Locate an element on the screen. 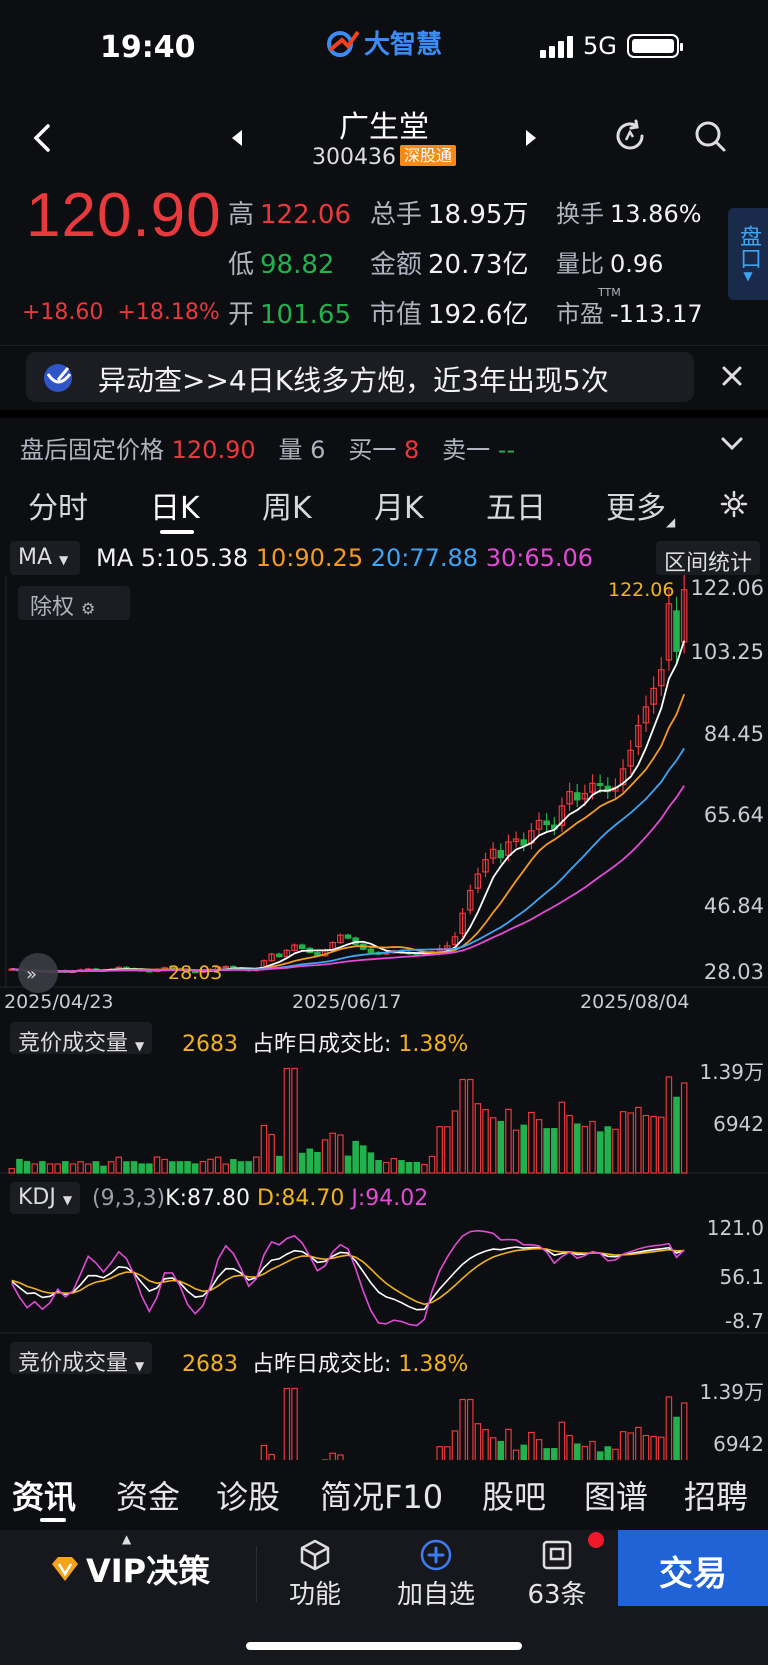 The image size is (768, 1665). tab-weekly-k: 周K is located at coordinates (287, 508).